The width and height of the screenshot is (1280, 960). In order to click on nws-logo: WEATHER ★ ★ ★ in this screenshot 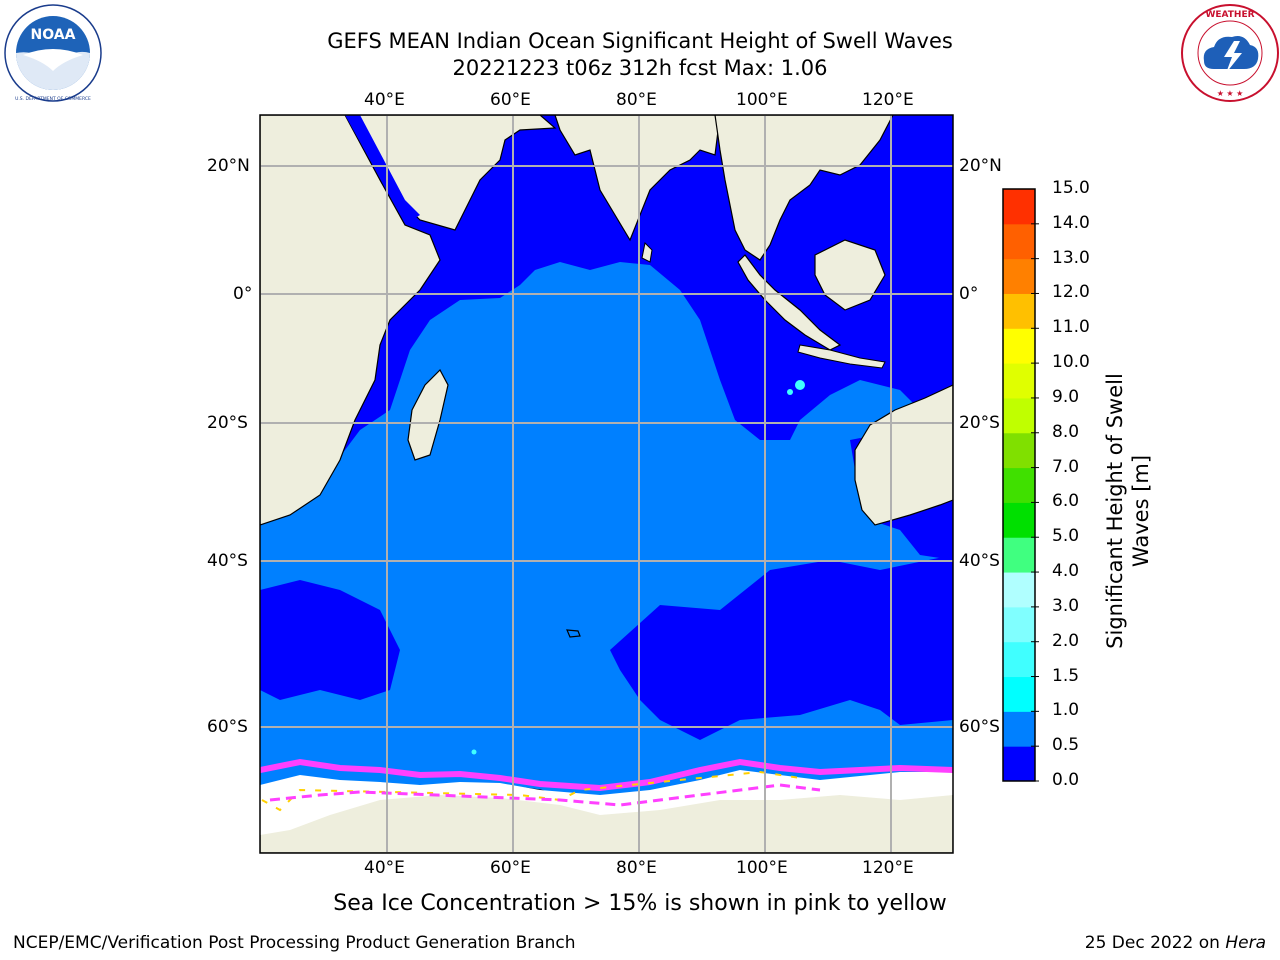, I will do `click(1230, 53)`.